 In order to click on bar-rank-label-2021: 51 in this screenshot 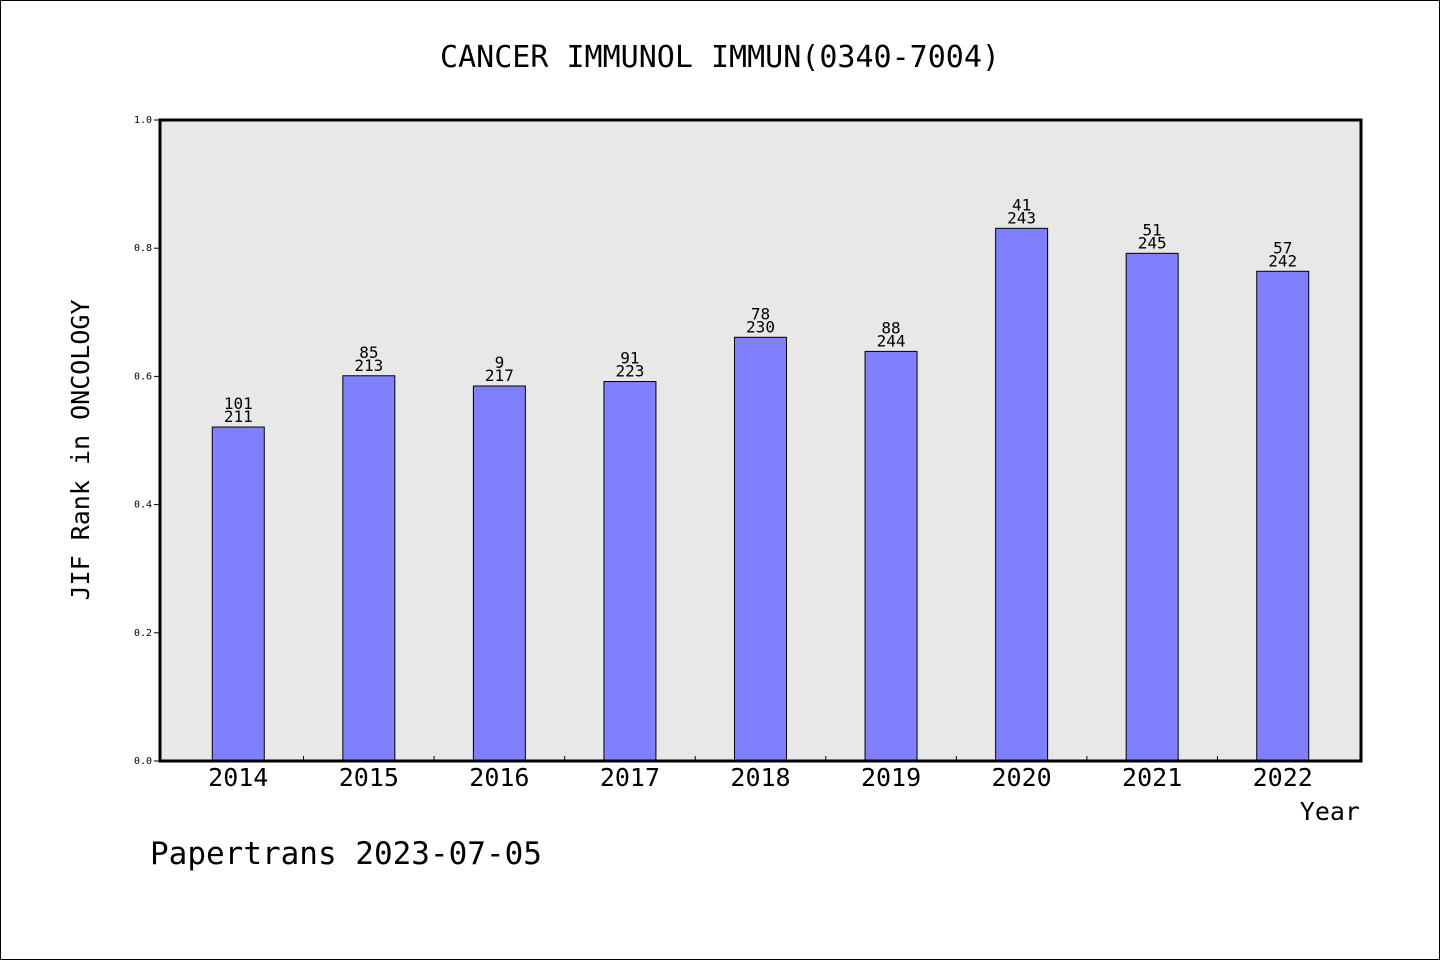, I will do `click(1152, 229)`.